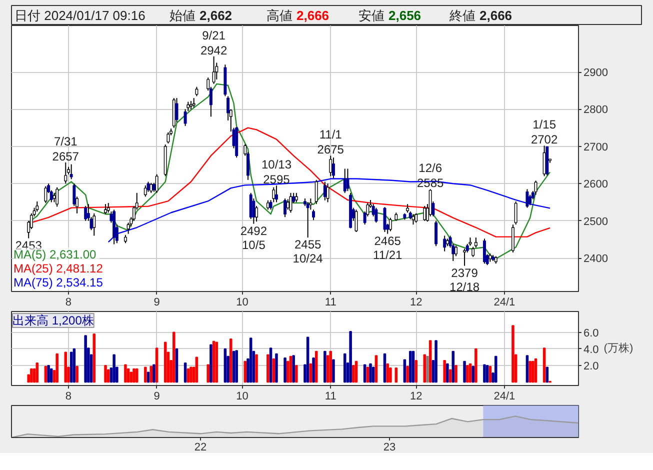 Image resolution: width=653 pixels, height=470 pixels. I want to click on text: MA(25) 2,481.12, so click(59, 269).